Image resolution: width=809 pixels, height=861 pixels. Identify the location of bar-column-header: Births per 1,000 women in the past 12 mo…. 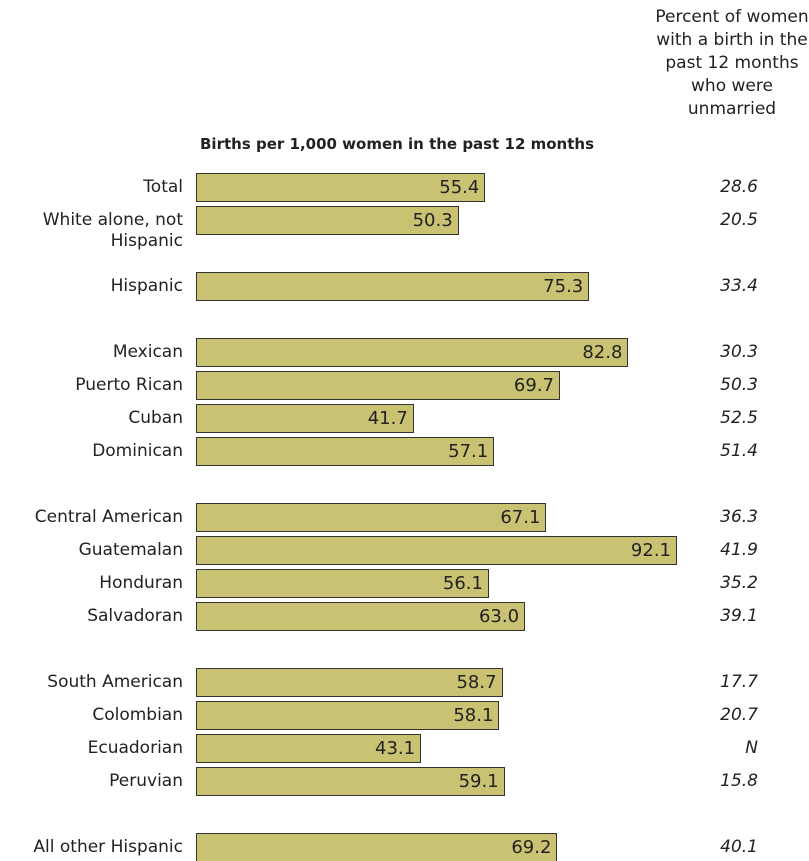
(397, 144).